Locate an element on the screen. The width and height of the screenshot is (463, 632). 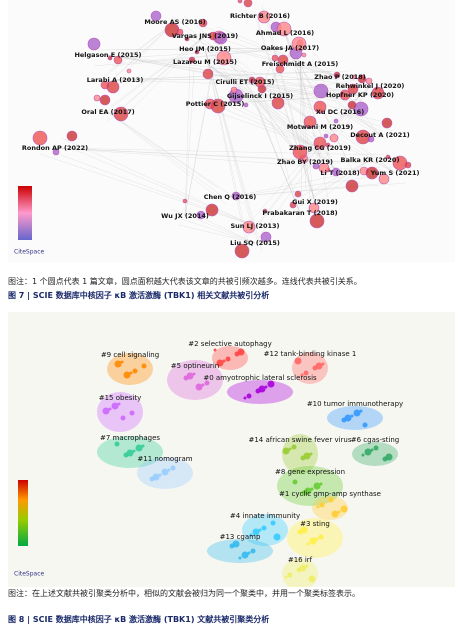
cluster-label: #1 cyclic gmp-amp synthase is located at coordinates (330, 494).